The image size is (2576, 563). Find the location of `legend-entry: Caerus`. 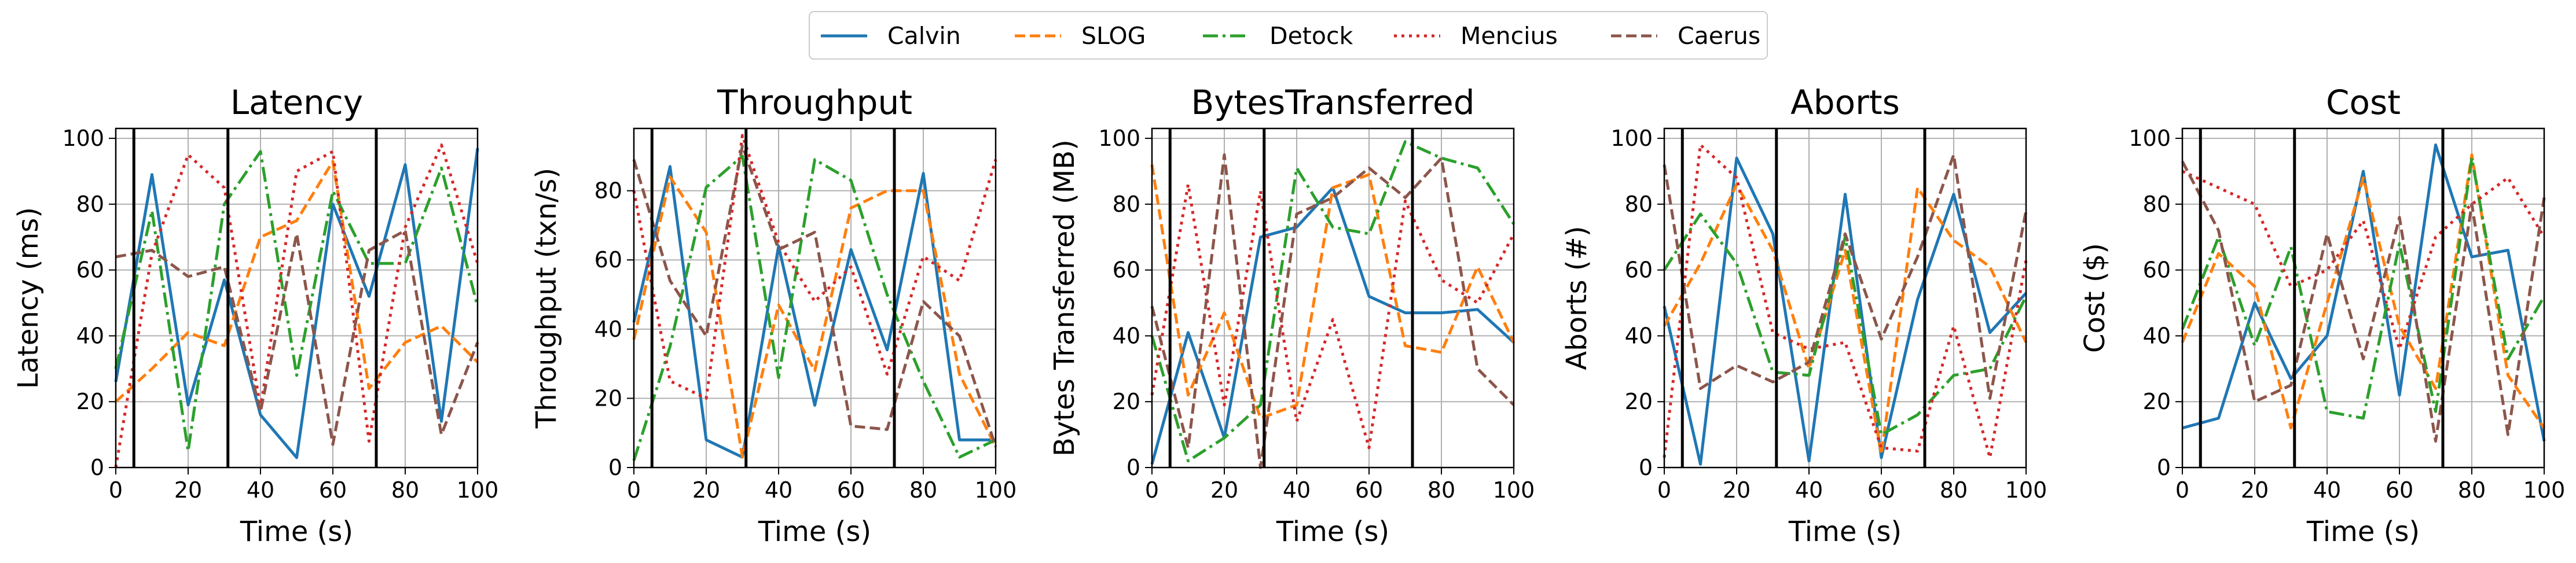

legend-entry: Caerus is located at coordinates (1686, 36).